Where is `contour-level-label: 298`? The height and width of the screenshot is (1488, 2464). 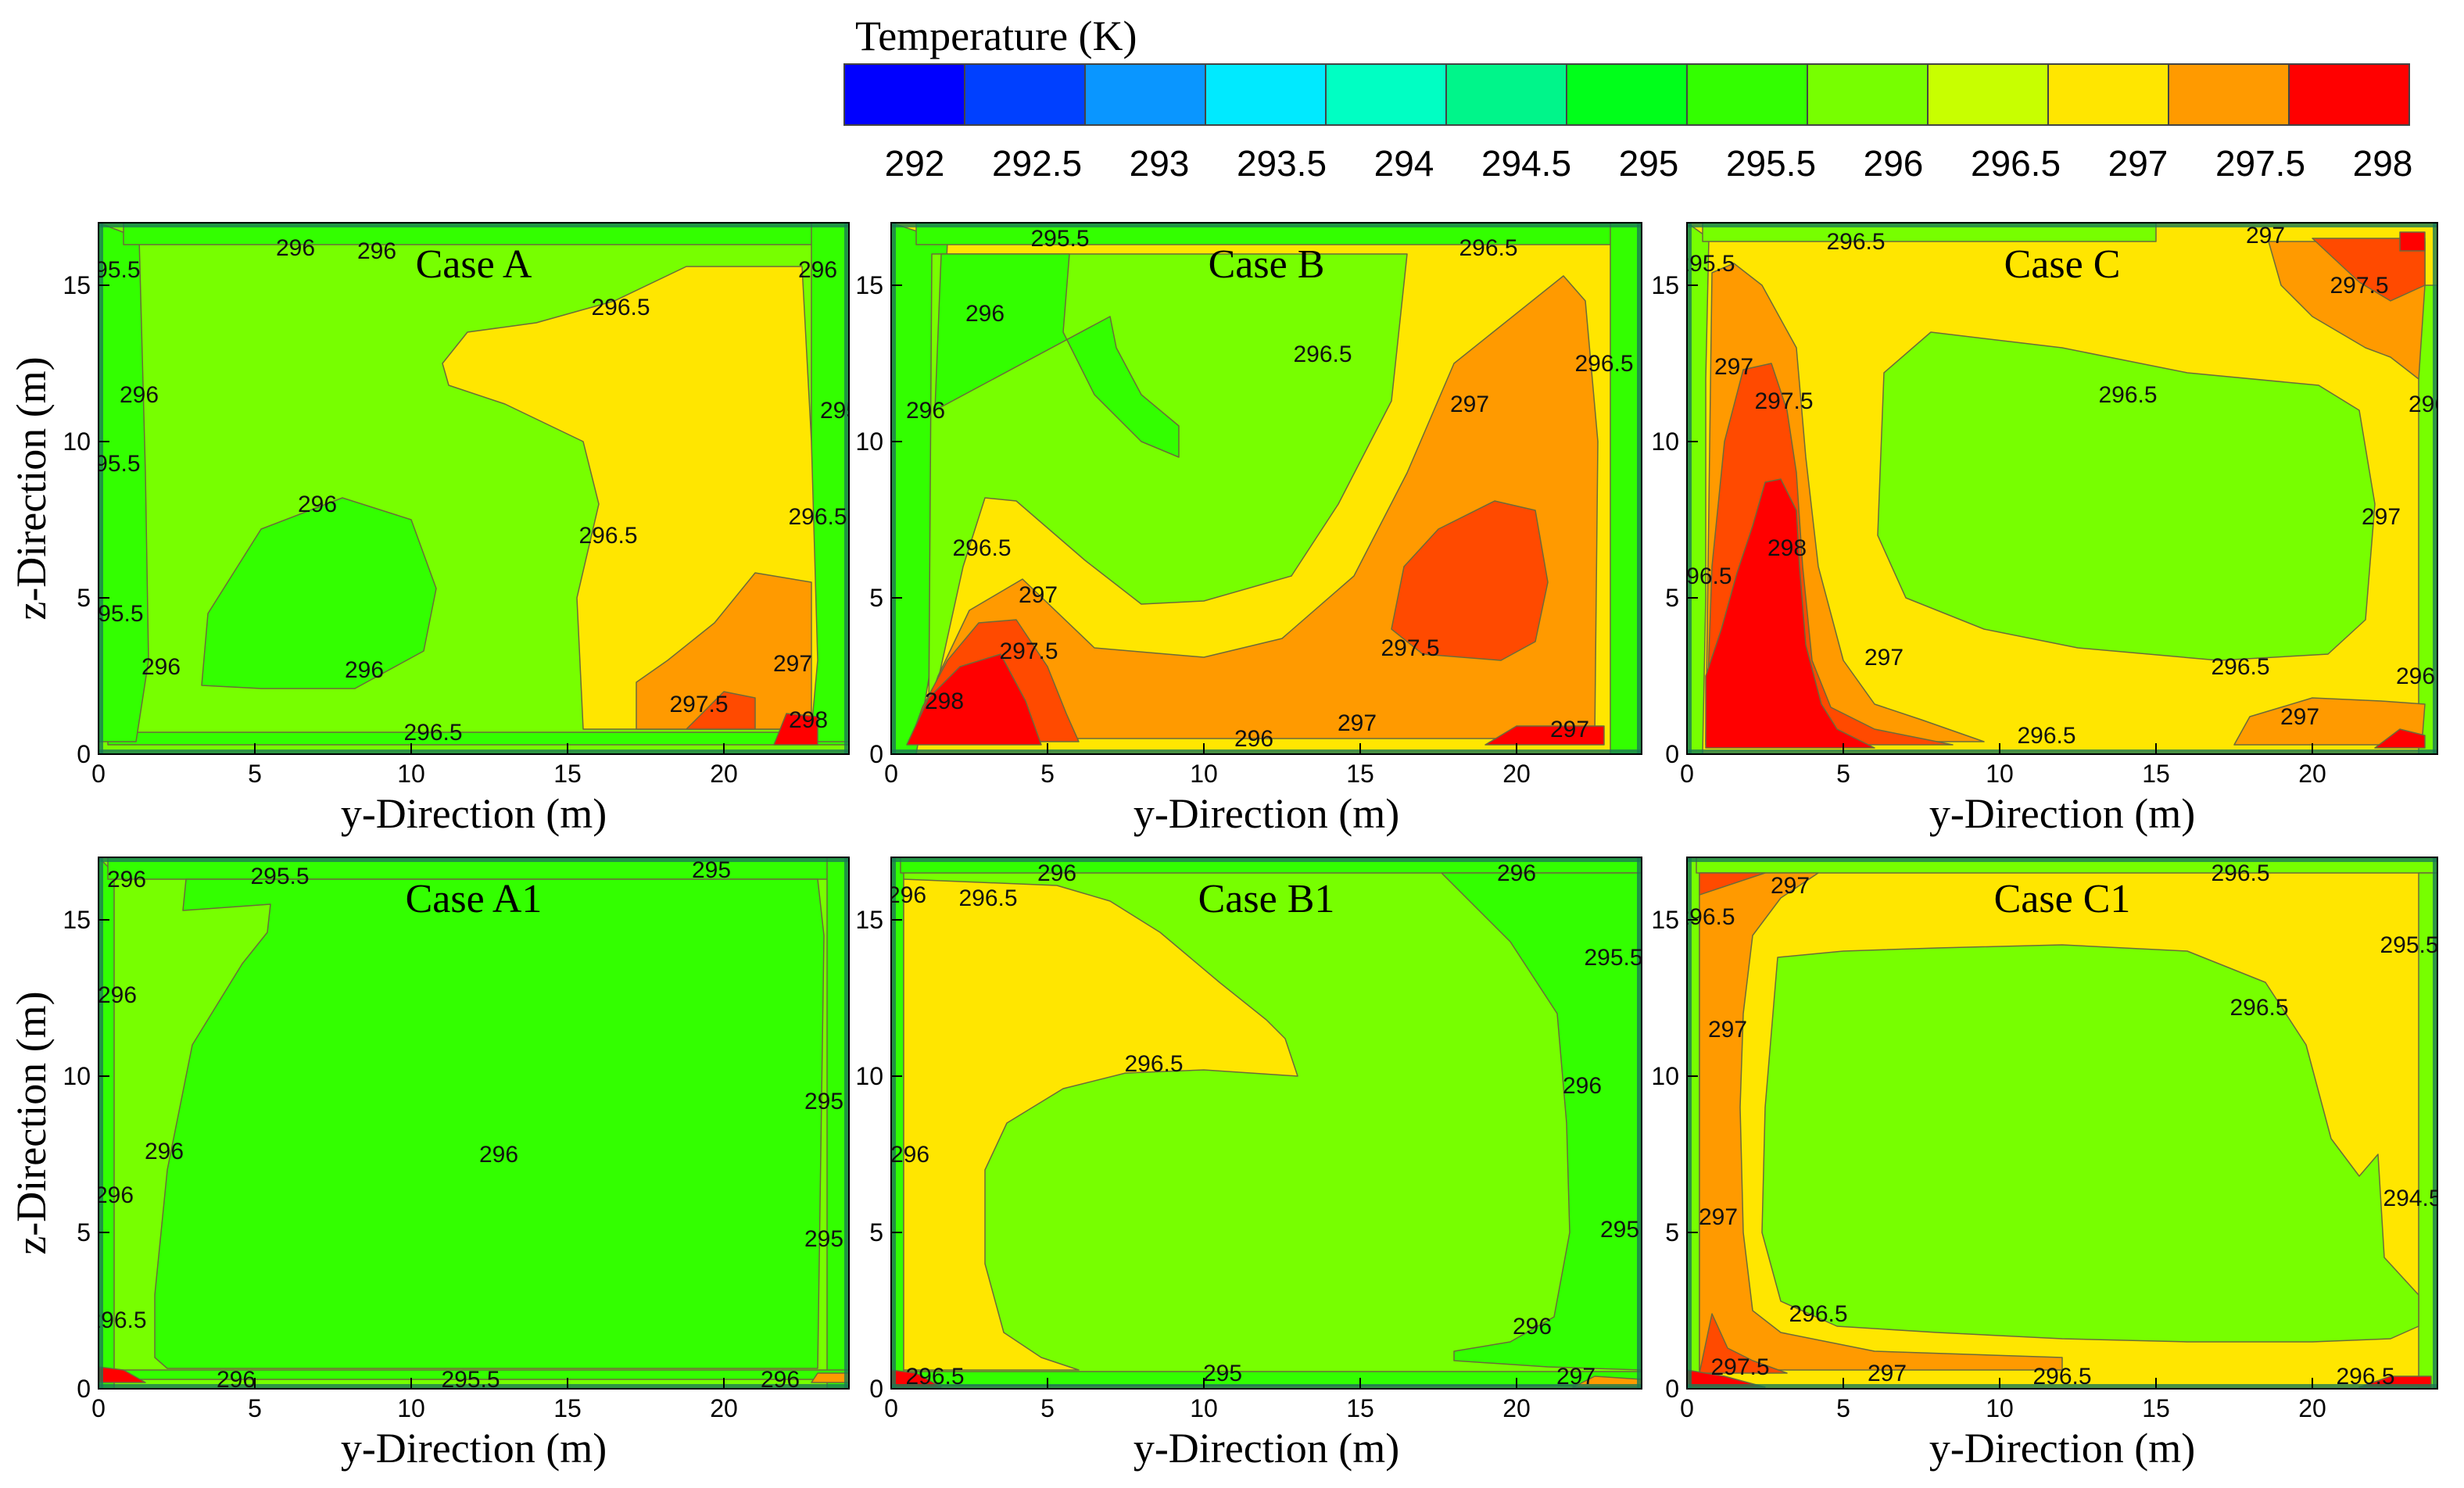
contour-level-label: 298 is located at coordinates (945, 701).